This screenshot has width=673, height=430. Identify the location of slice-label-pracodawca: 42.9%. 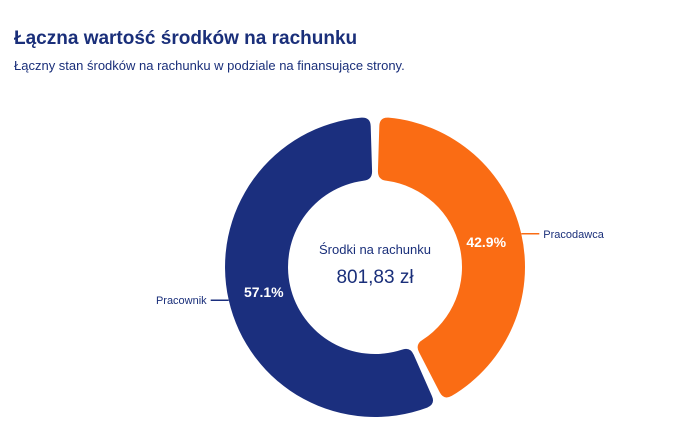
(486, 242).